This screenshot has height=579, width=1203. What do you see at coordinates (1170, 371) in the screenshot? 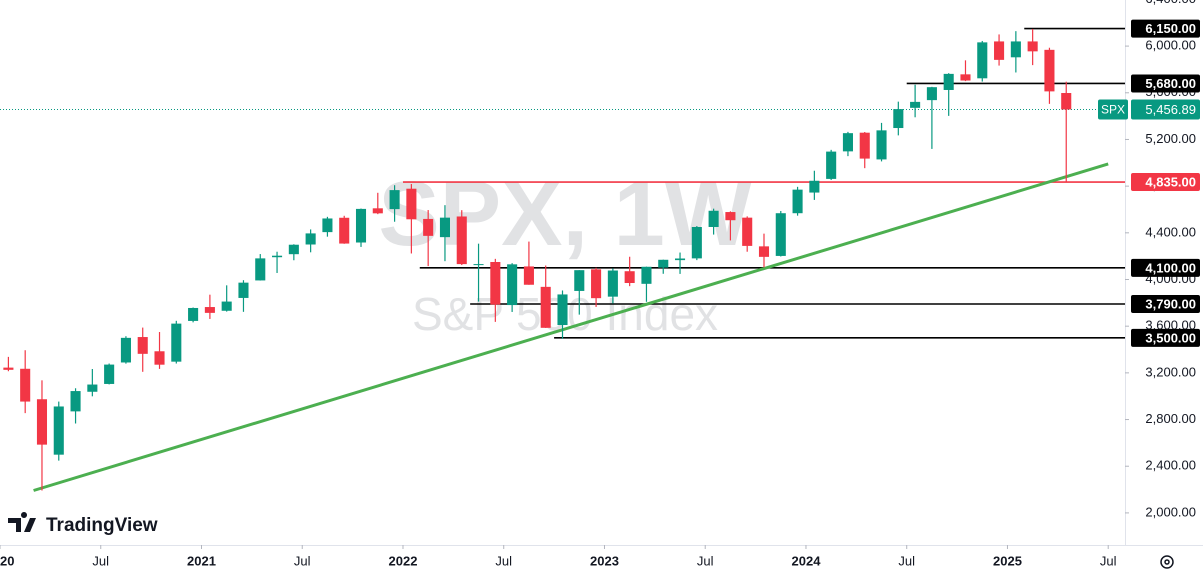
I see `y-tick-label: 3,200.00` at bounding box center [1170, 371].